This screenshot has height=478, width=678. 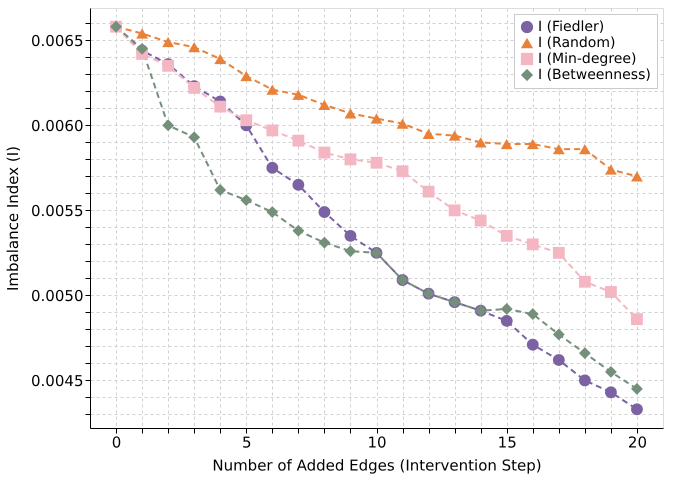 What do you see at coordinates (594, 75) in the screenshot?
I see `legend-label: I (Betweenness)` at bounding box center [594, 75].